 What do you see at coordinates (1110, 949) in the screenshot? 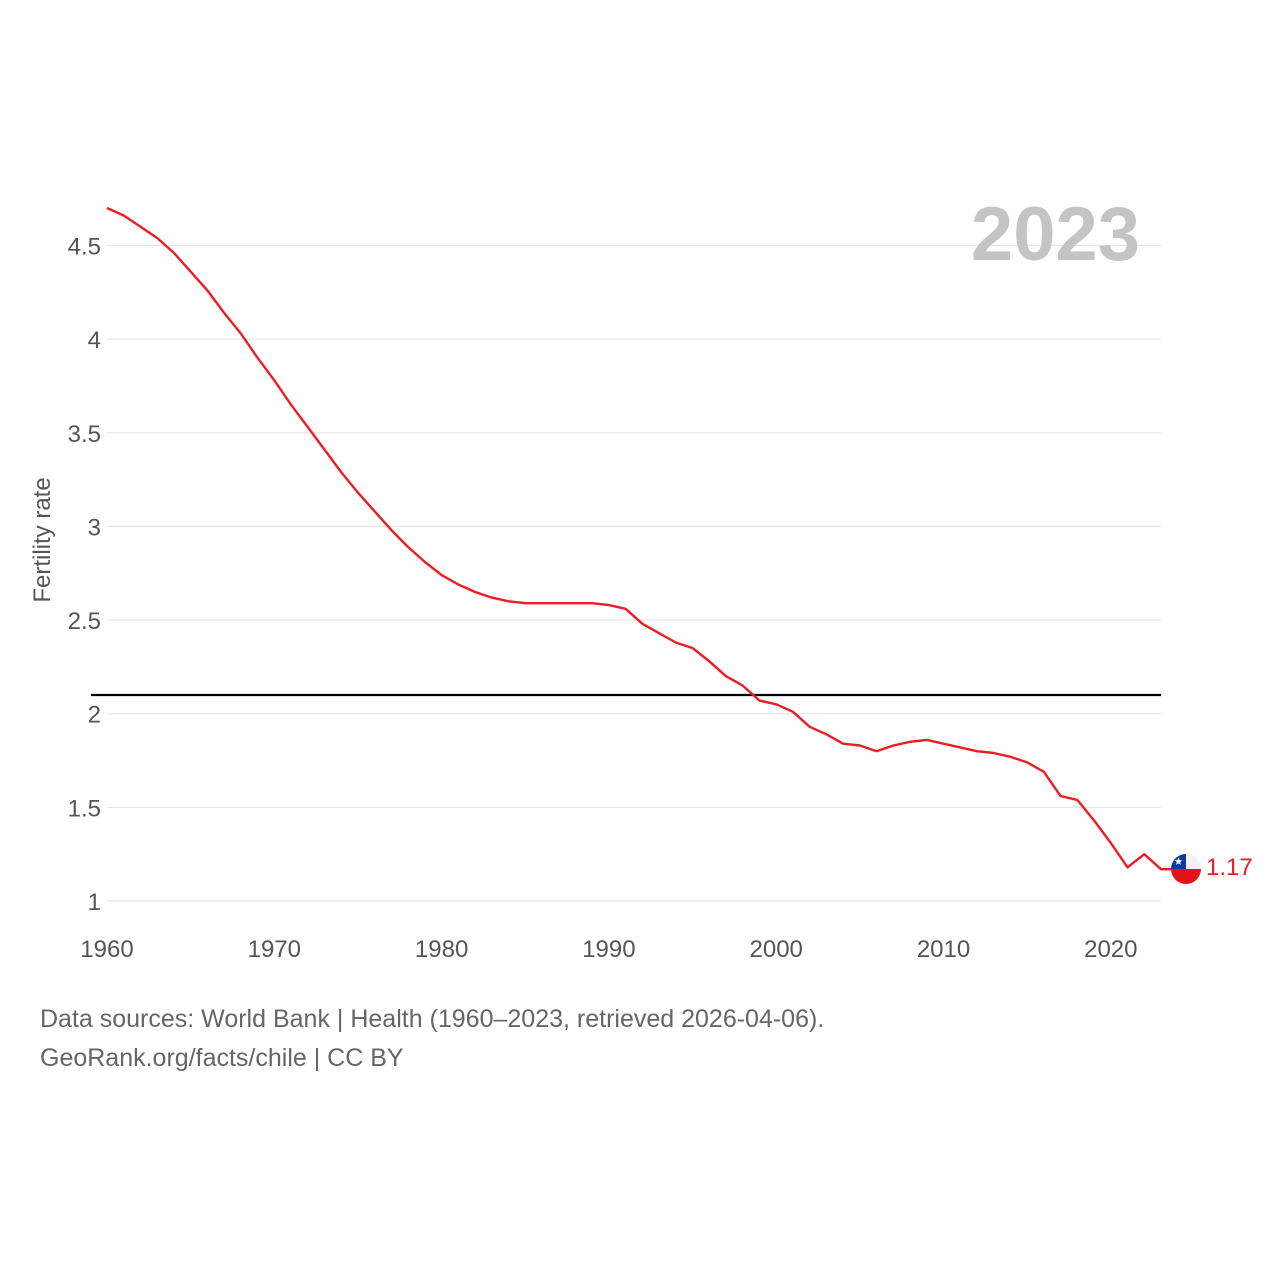
I see `x-tick-label: 2020` at bounding box center [1110, 949].